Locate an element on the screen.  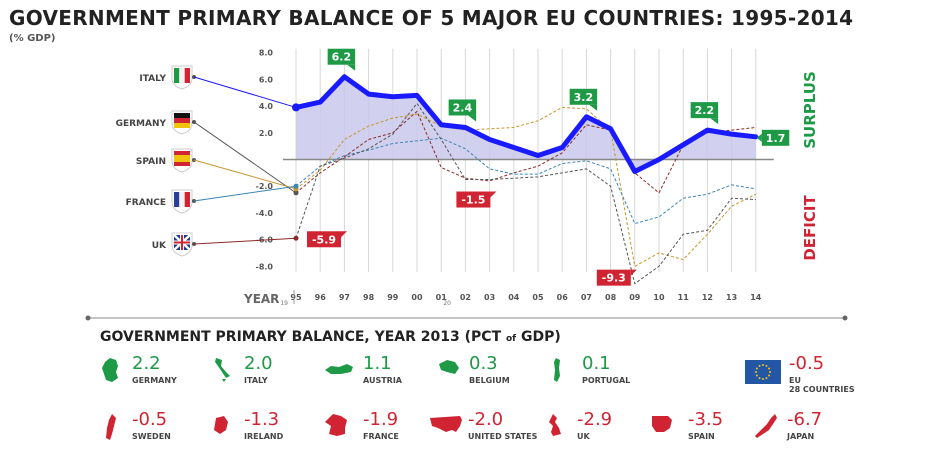
x-tick-label: 02 is located at coordinates (465, 297).